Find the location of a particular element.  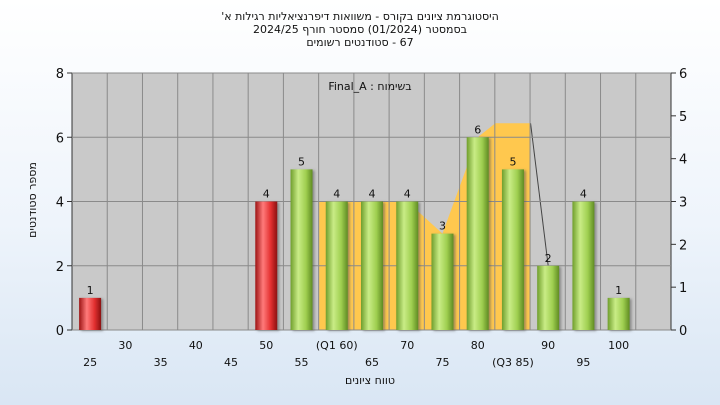

y-tick-label: 8 is located at coordinates (60, 74).